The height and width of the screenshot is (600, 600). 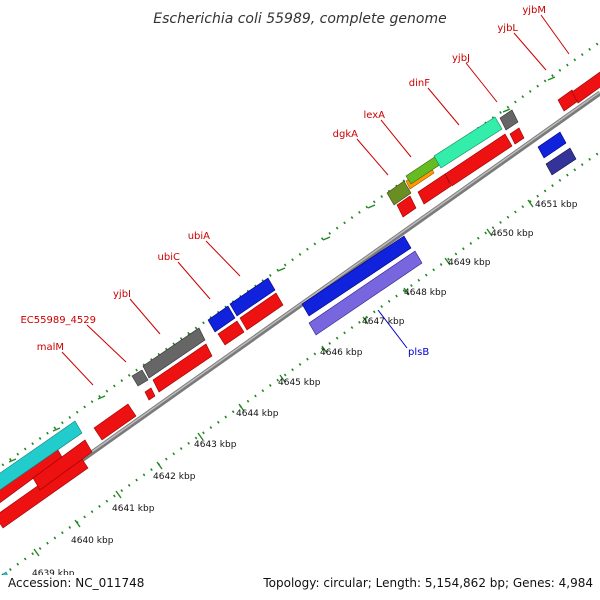 What do you see at coordinates (122, 294) in the screenshot?
I see `gene-label-yjbI: yjbI` at bounding box center [122, 294].